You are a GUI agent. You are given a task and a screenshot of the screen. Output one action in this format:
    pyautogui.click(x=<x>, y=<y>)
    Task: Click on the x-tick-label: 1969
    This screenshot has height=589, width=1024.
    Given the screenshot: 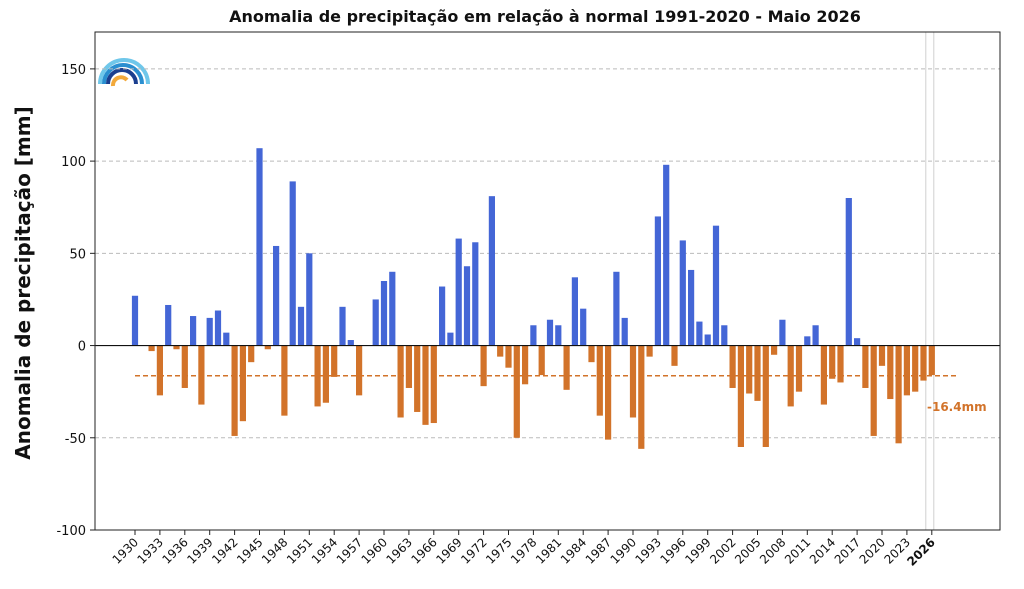 What is the action you would take?
    pyautogui.click(x=448, y=550)
    